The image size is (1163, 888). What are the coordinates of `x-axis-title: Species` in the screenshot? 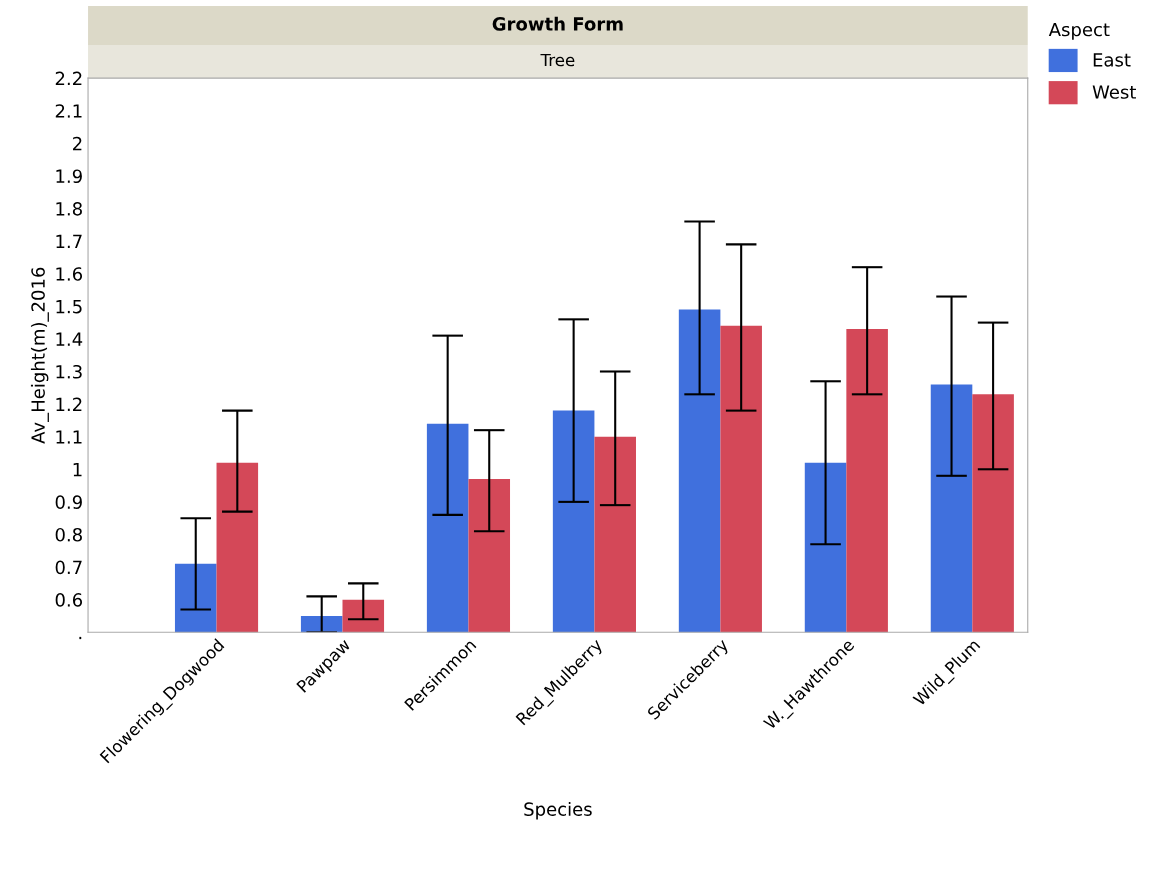 It's located at (558, 811).